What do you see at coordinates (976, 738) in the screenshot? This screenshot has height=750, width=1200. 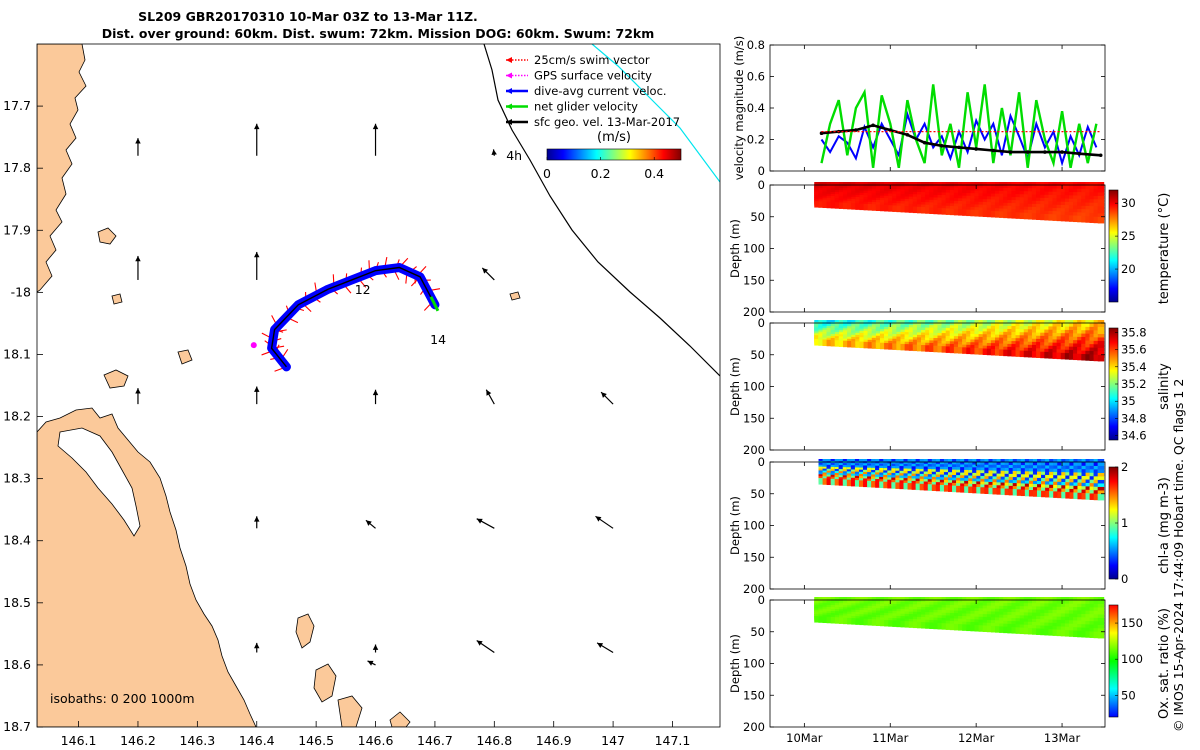 I see `x-tick-label: 12Mar` at bounding box center [976, 738].